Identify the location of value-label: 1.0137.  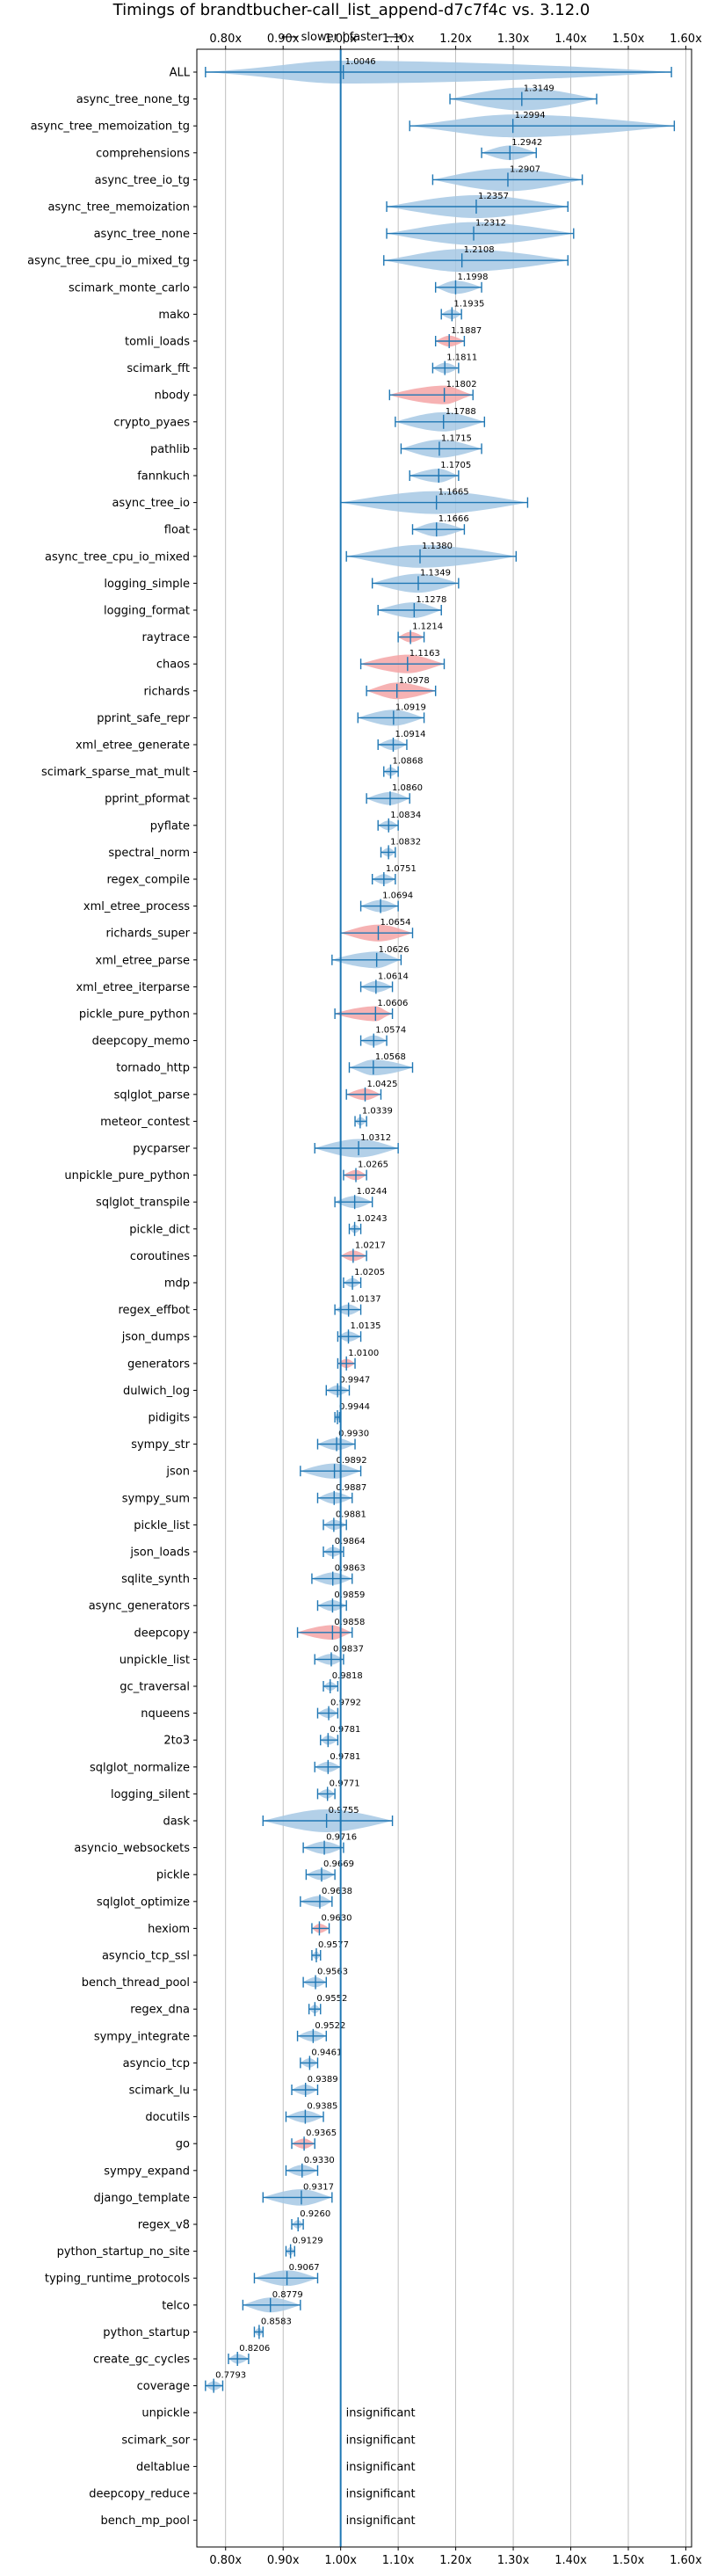
(366, 1300).